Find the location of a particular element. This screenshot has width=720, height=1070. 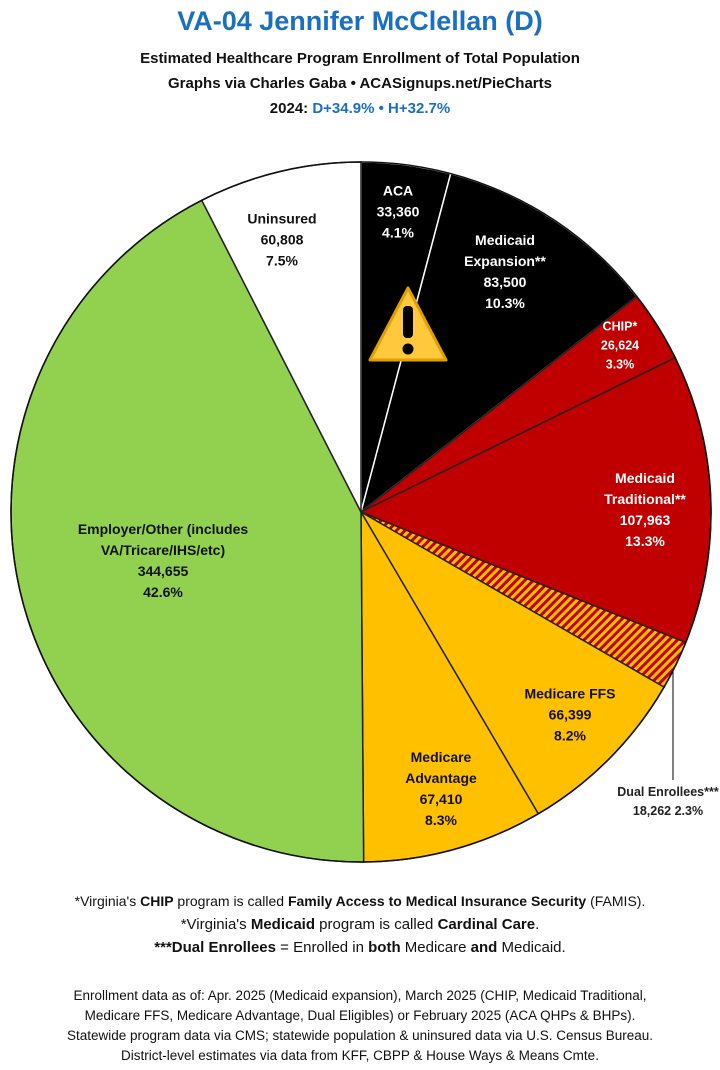

slice-label: Uninsured 60,808 7.5% is located at coordinates (282, 240).